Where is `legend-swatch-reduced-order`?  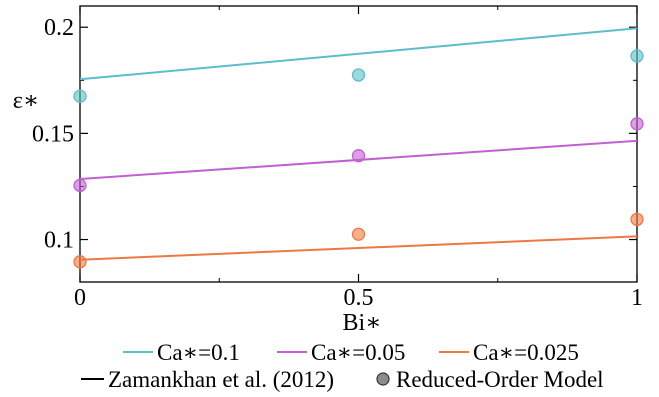 legend-swatch-reduced-order is located at coordinates (383, 379).